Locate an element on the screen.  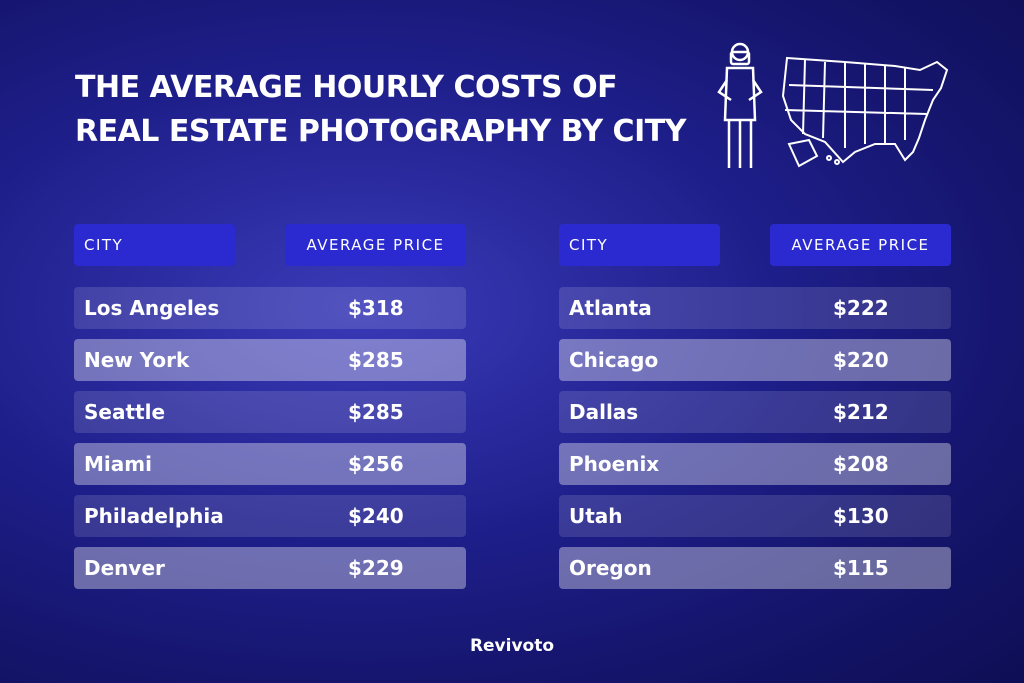
price: $256 is located at coordinates (376, 464).